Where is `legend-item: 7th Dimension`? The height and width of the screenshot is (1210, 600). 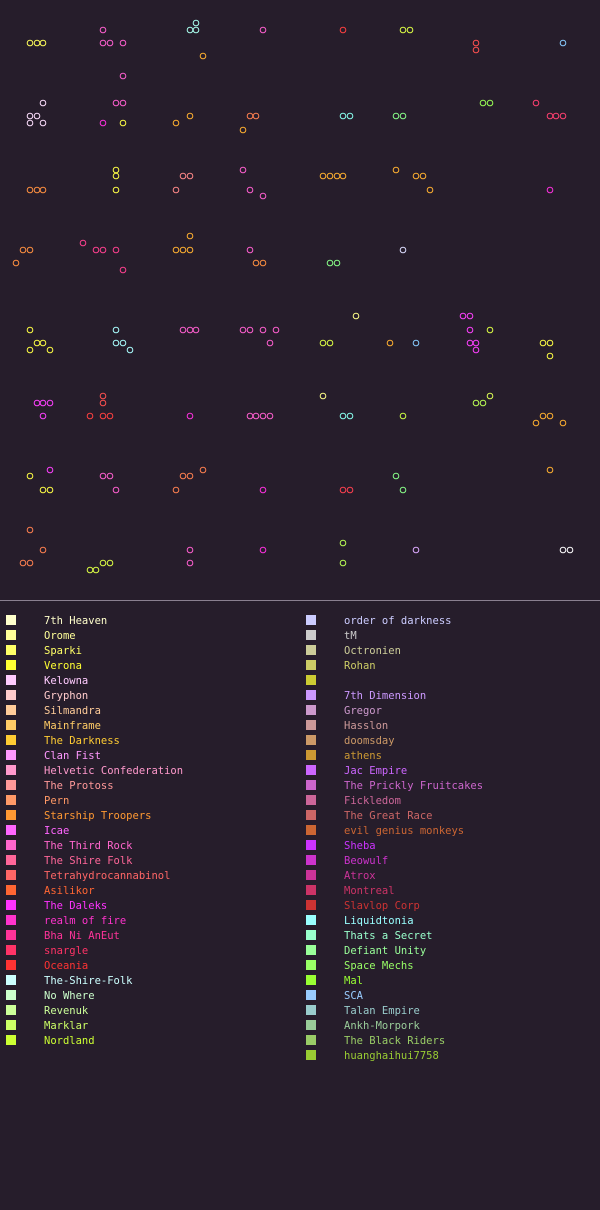 legend-item: 7th Dimension is located at coordinates (450, 689).